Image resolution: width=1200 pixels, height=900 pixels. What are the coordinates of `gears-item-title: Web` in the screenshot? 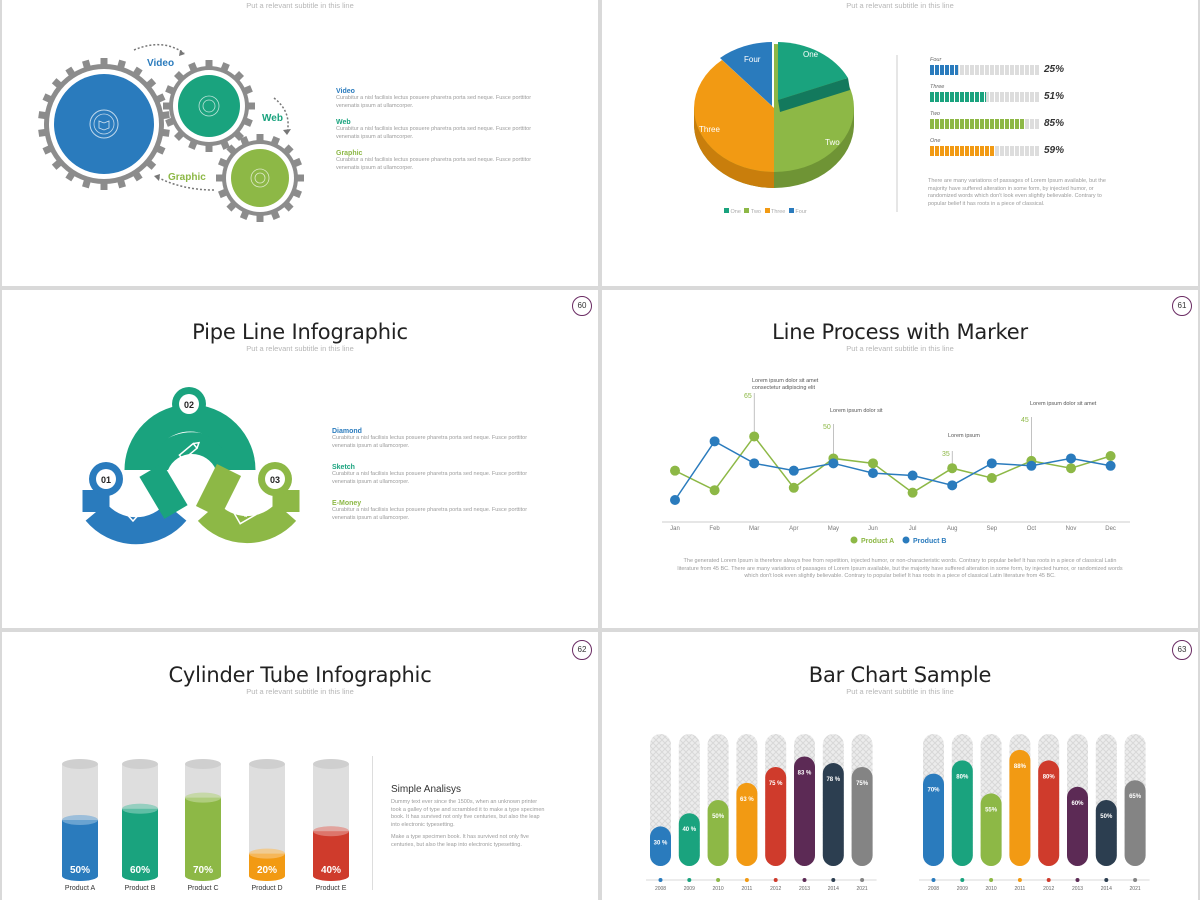 It's located at (343, 122).